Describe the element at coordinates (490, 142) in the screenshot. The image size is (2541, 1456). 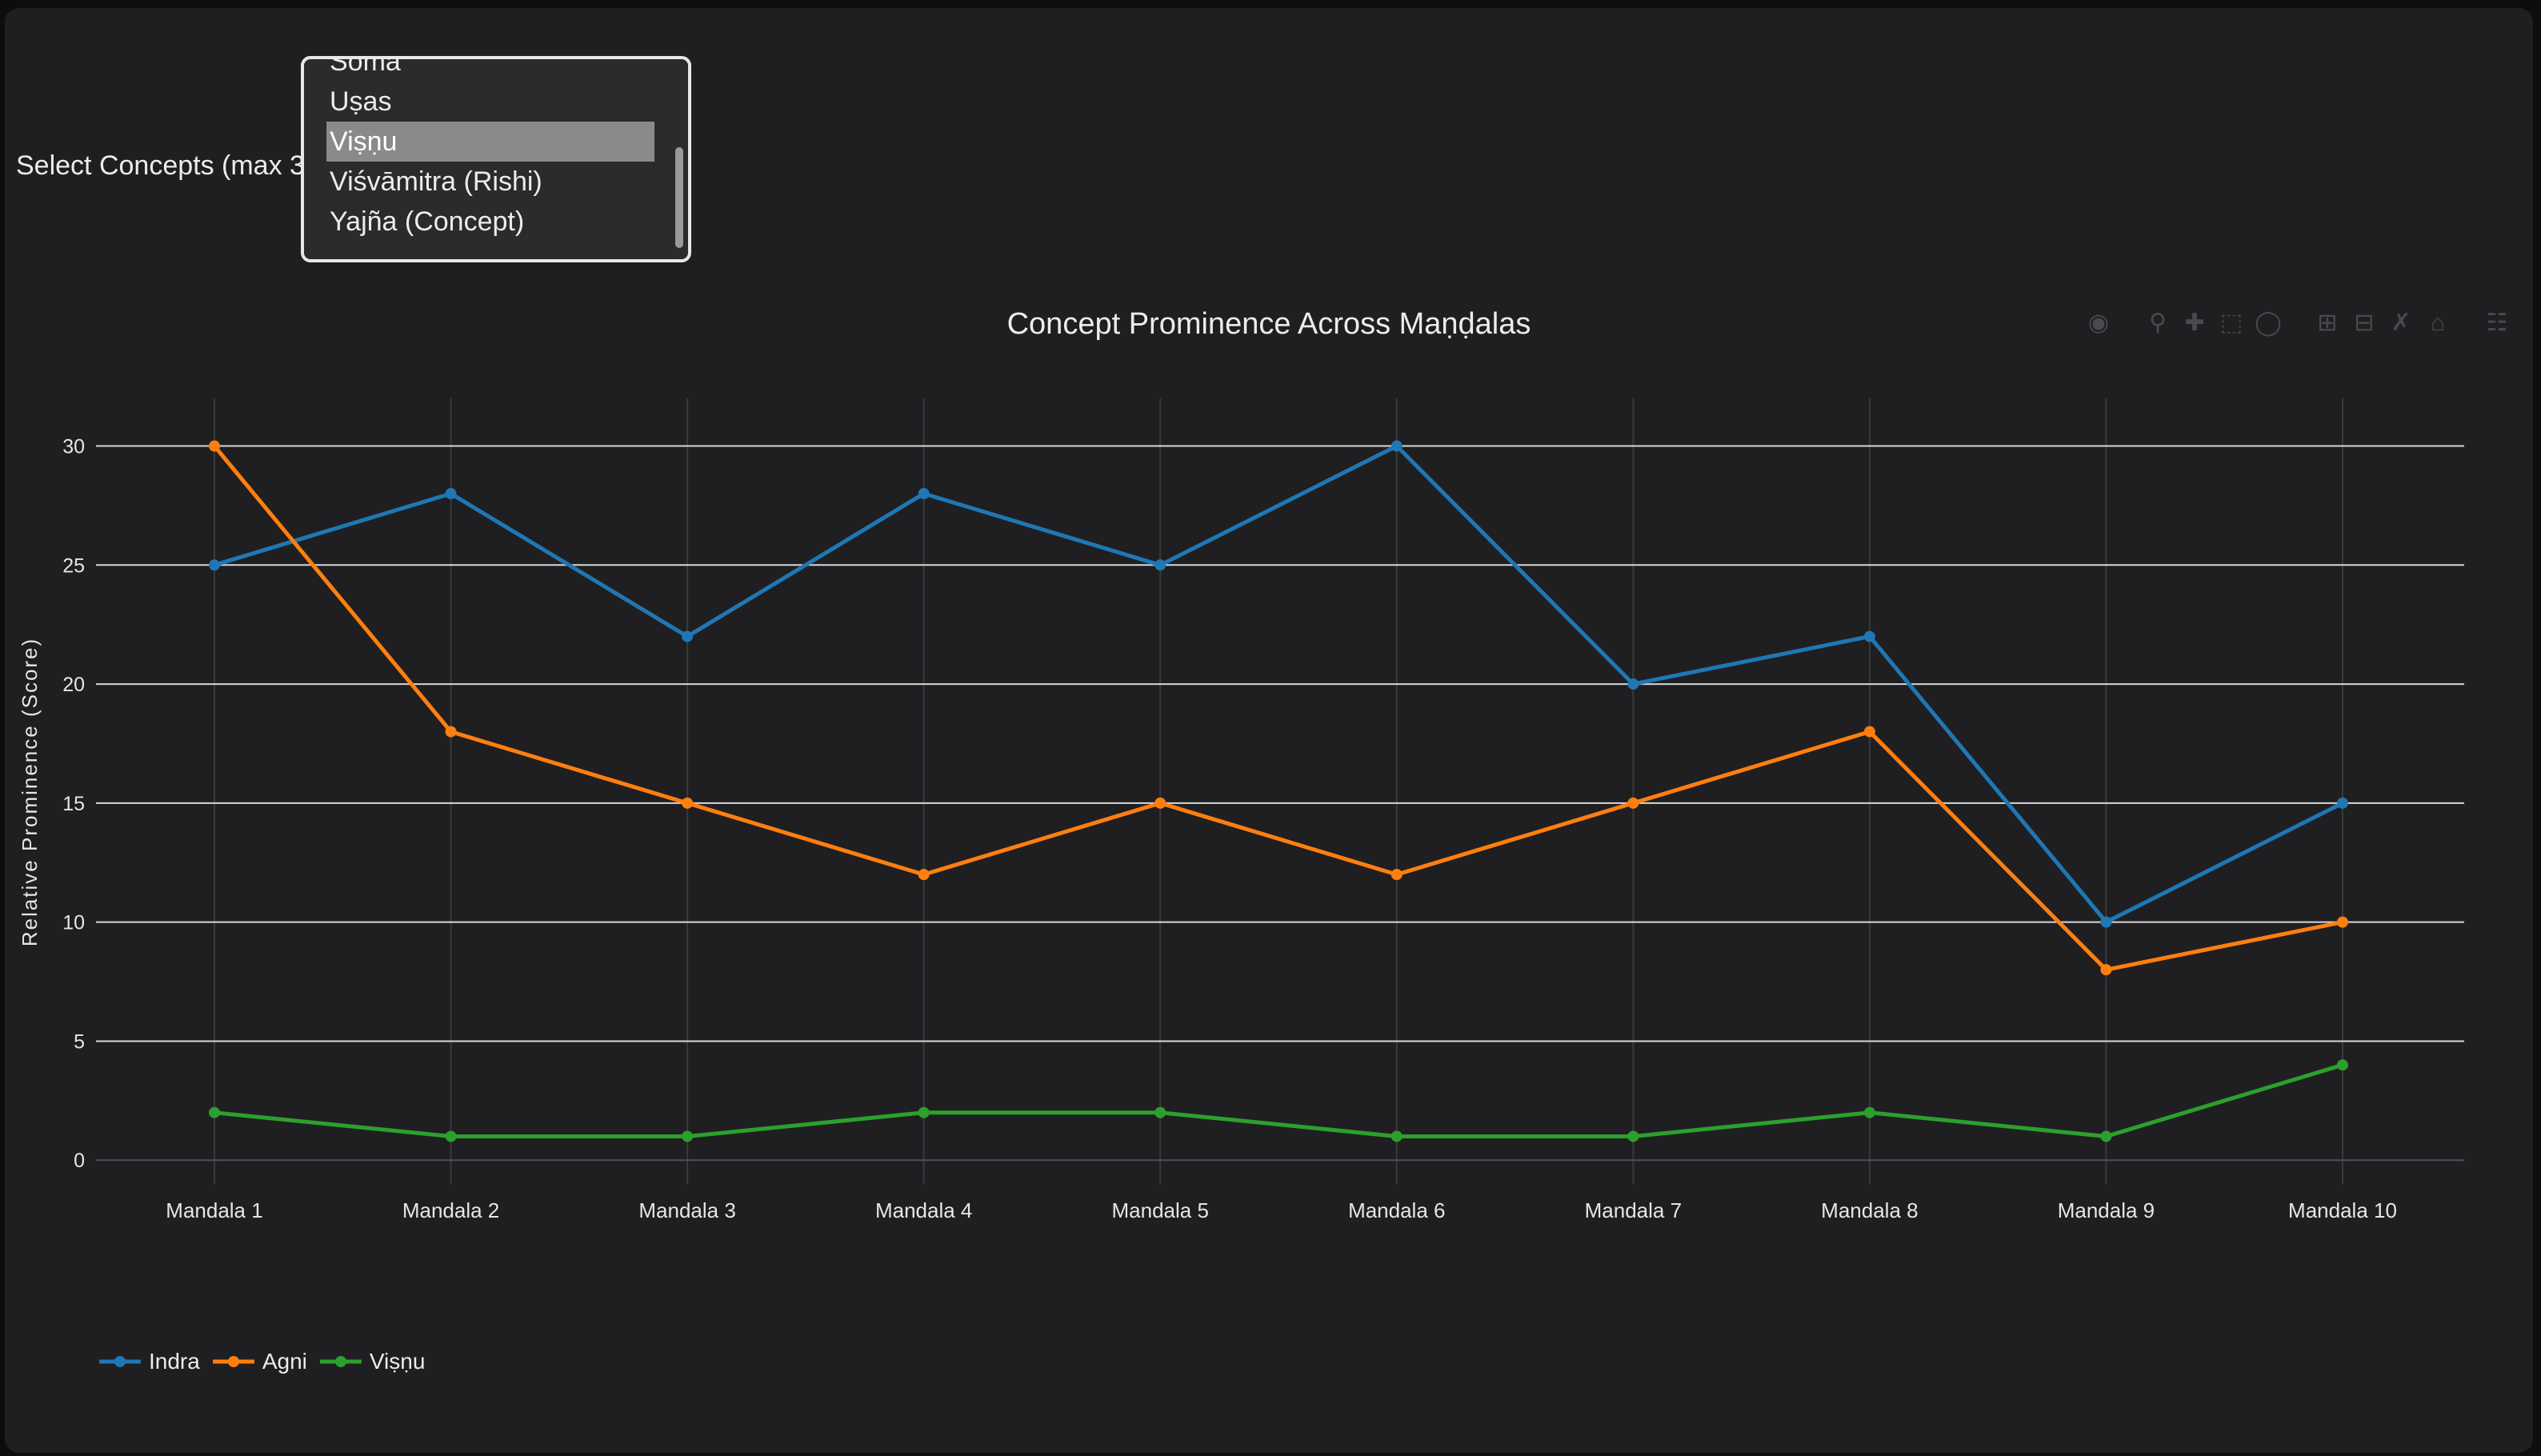
I see `concept-option: Viṣṇu` at that location.